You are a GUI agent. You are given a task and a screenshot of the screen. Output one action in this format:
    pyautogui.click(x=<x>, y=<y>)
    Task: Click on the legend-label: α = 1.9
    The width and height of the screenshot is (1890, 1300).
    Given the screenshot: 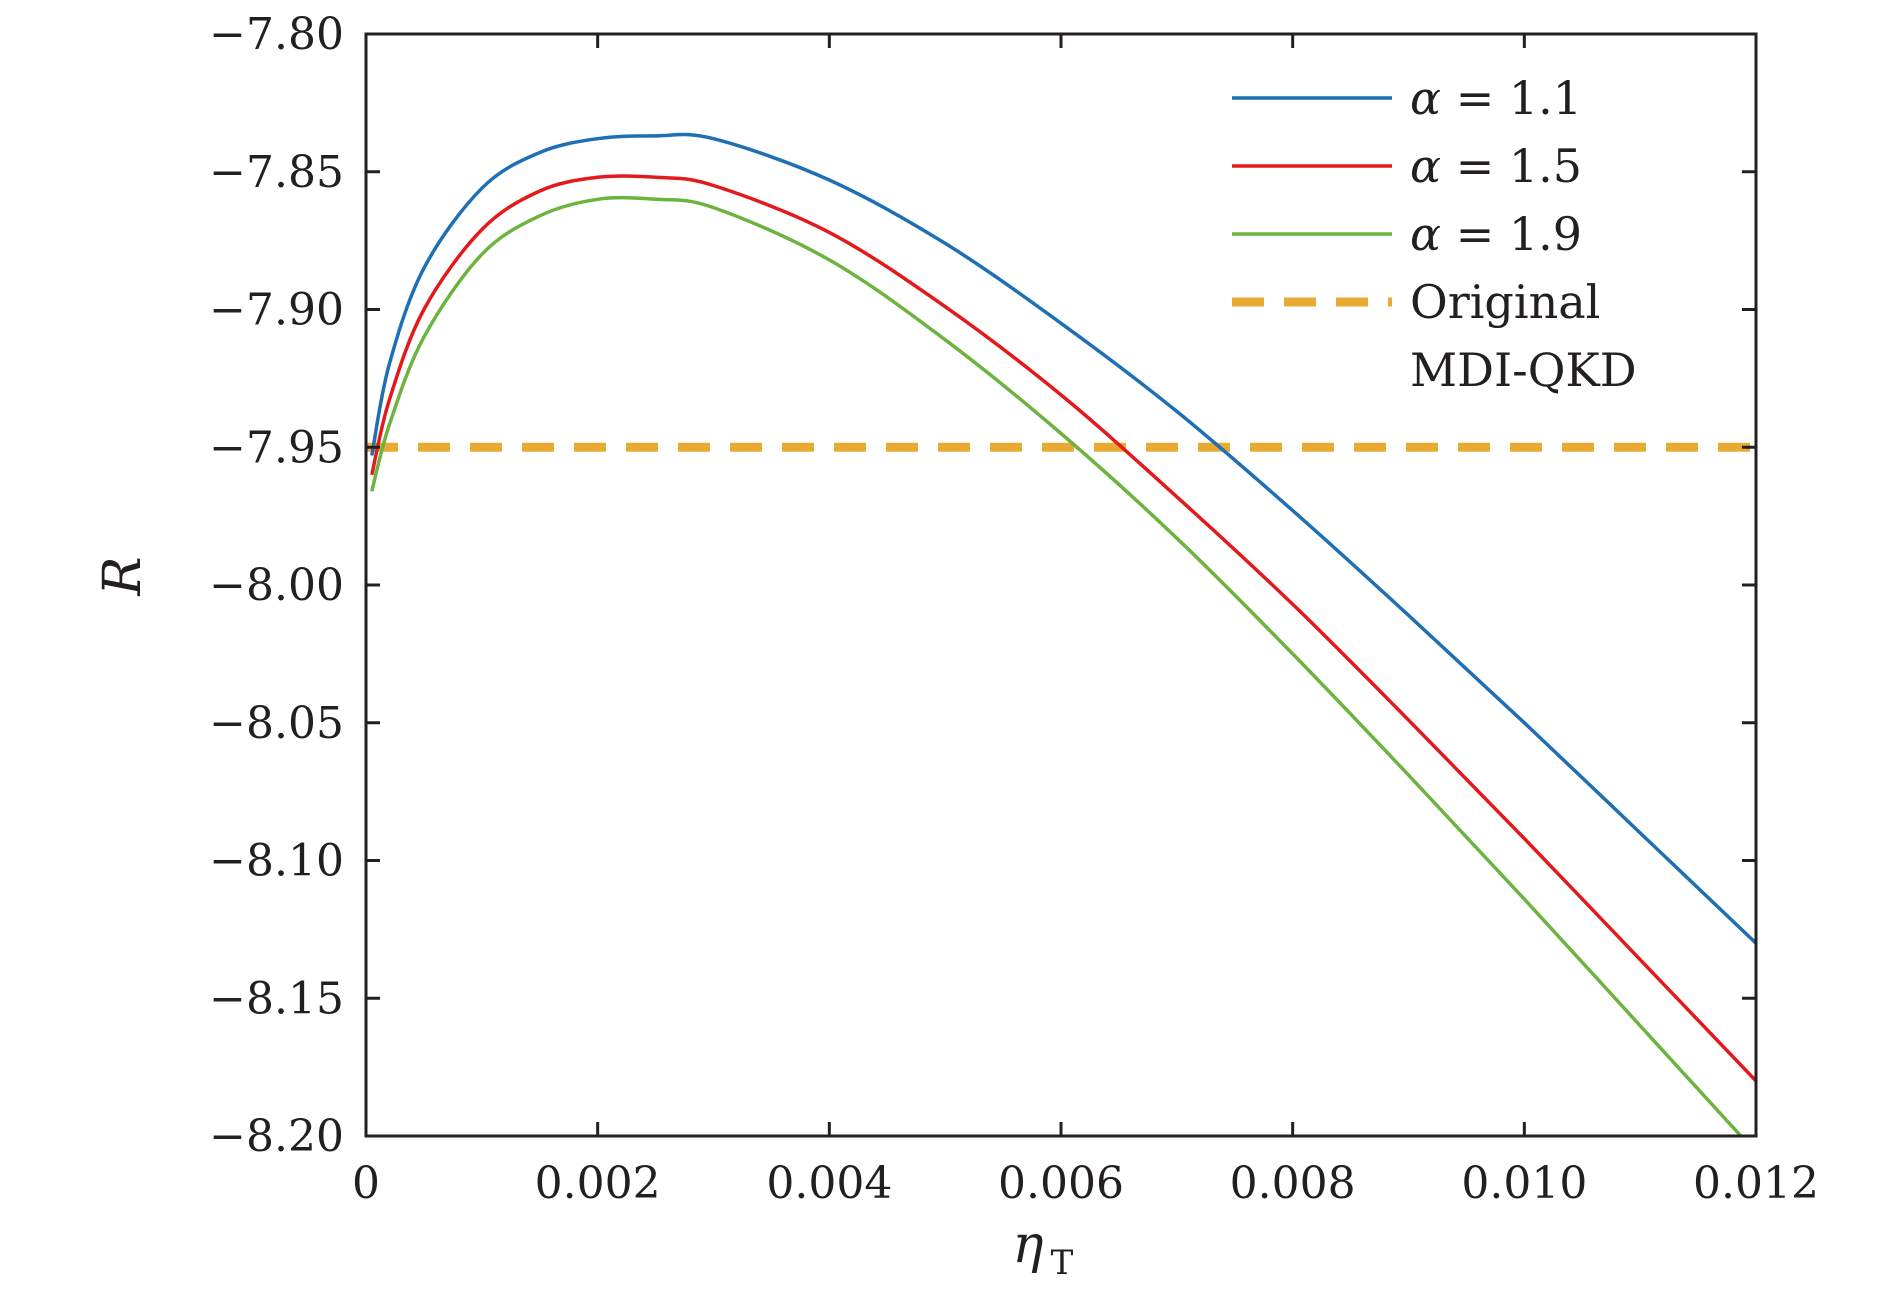 What is the action you would take?
    pyautogui.click(x=1496, y=234)
    